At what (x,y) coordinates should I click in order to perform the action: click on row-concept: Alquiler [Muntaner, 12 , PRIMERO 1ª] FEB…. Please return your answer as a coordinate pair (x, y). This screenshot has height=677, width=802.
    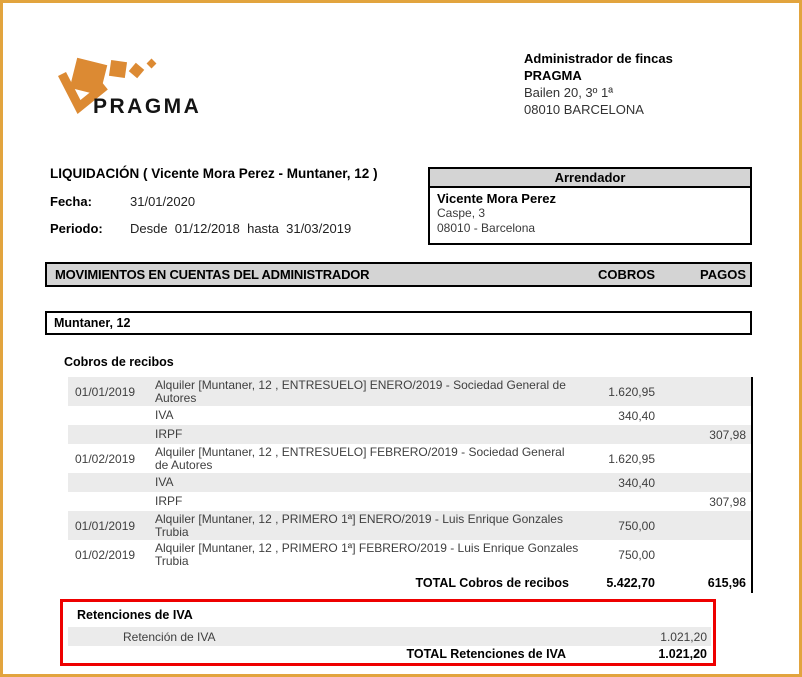
    Looking at the image, I should click on (367, 554).